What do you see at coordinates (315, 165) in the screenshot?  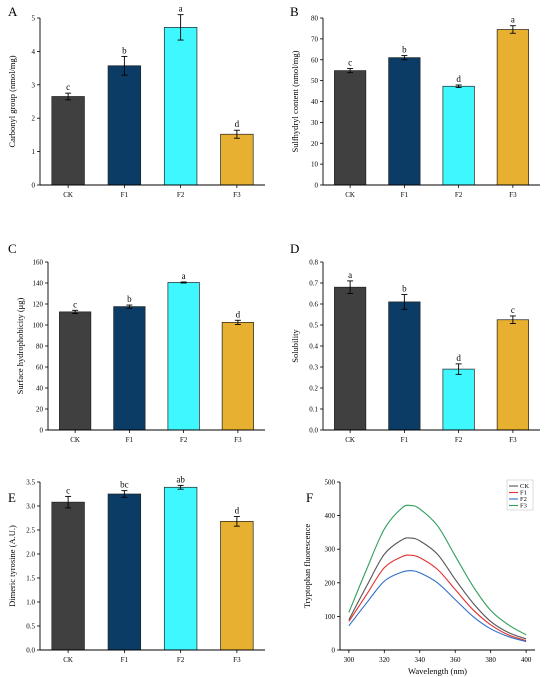 I see `y-tick-label: 10` at bounding box center [315, 165].